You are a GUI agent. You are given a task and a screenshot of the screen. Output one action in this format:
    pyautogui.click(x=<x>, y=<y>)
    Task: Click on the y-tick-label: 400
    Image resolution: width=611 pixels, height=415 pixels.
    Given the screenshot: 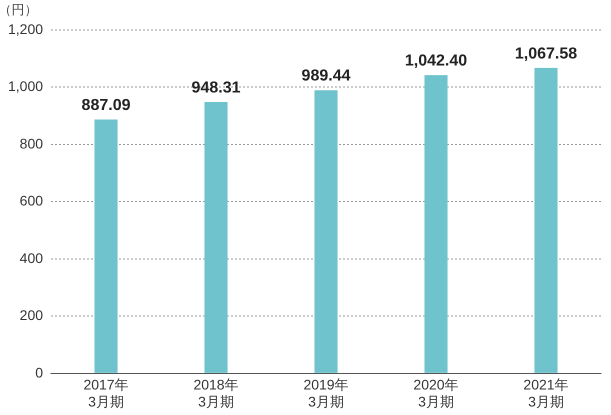 What is the action you would take?
    pyautogui.click(x=32, y=258)
    